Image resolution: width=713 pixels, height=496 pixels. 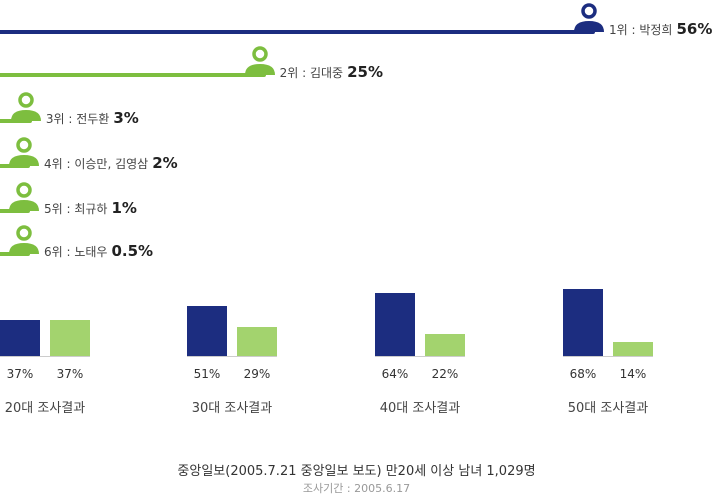 What do you see at coordinates (124, 208) in the screenshot?
I see `rank-percent: 1%` at bounding box center [124, 208].